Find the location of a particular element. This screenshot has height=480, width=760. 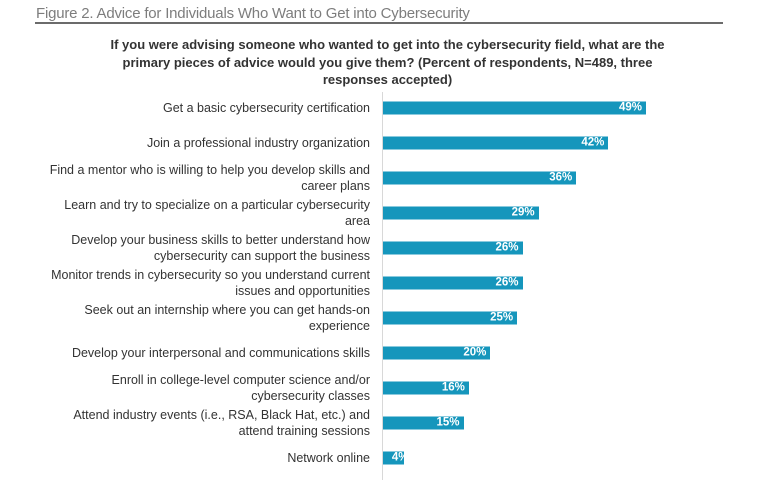

data-label: 29% is located at coordinates (523, 212).